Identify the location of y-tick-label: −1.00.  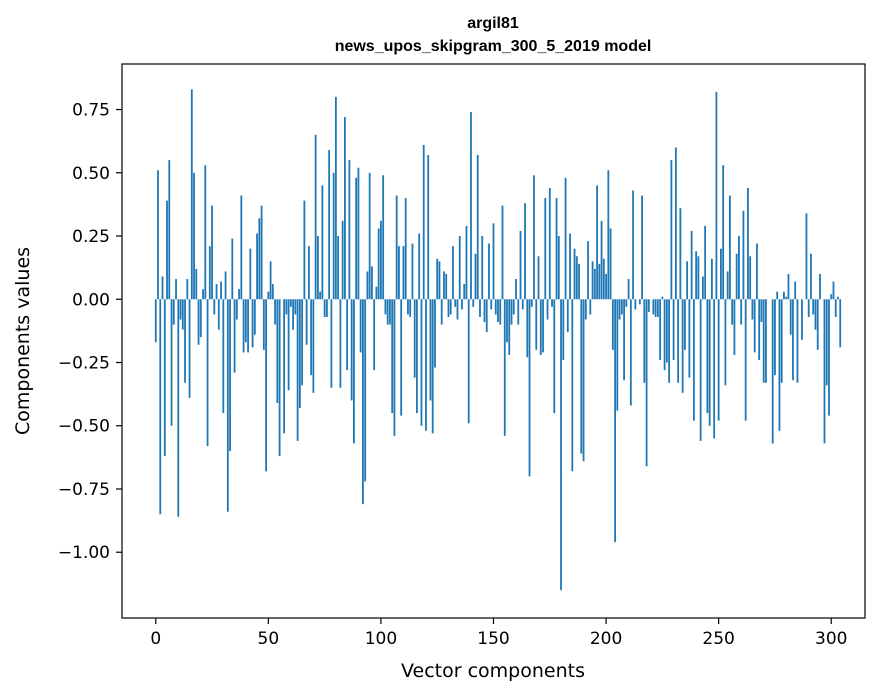
(84, 553).